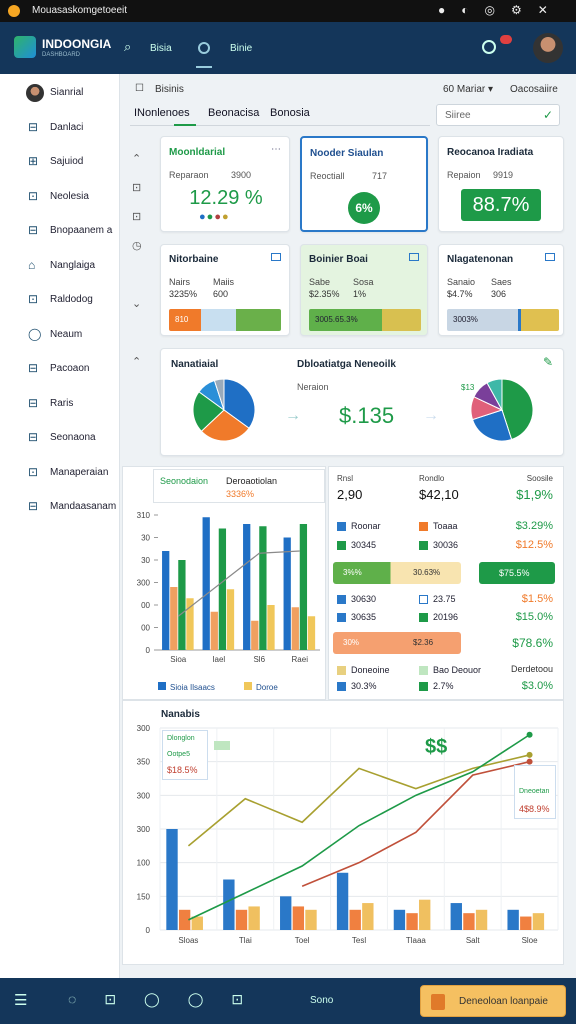 The image size is (576, 1024). What do you see at coordinates (366, 526) in the screenshot?
I see `table-cell: Roonar` at bounding box center [366, 526].